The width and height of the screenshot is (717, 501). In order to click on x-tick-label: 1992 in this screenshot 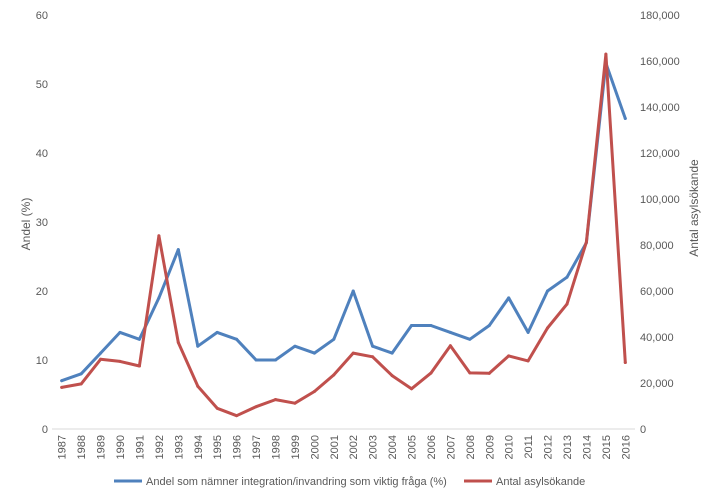, I will do `click(160, 447)`.